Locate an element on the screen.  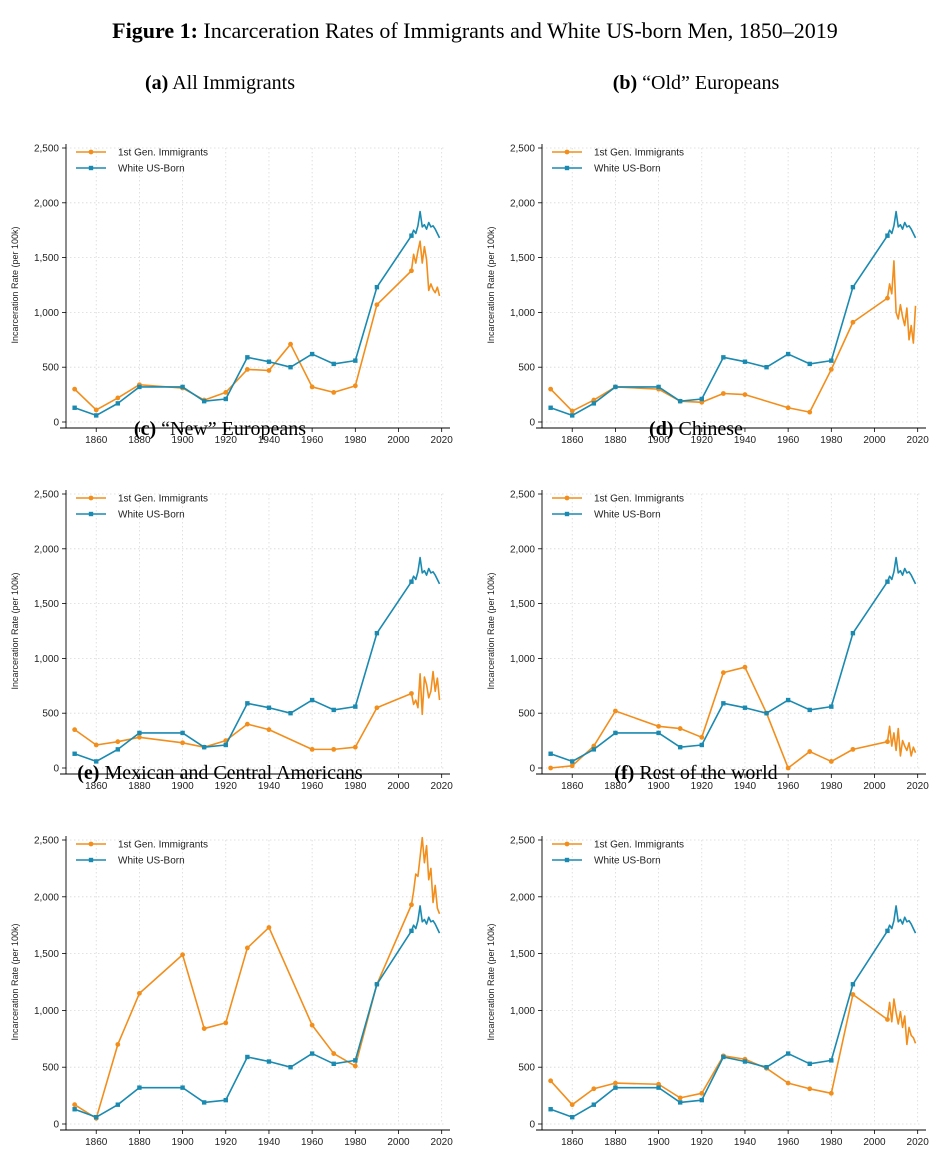
x-tick-label: 1980 is located at coordinates (831, 1142).